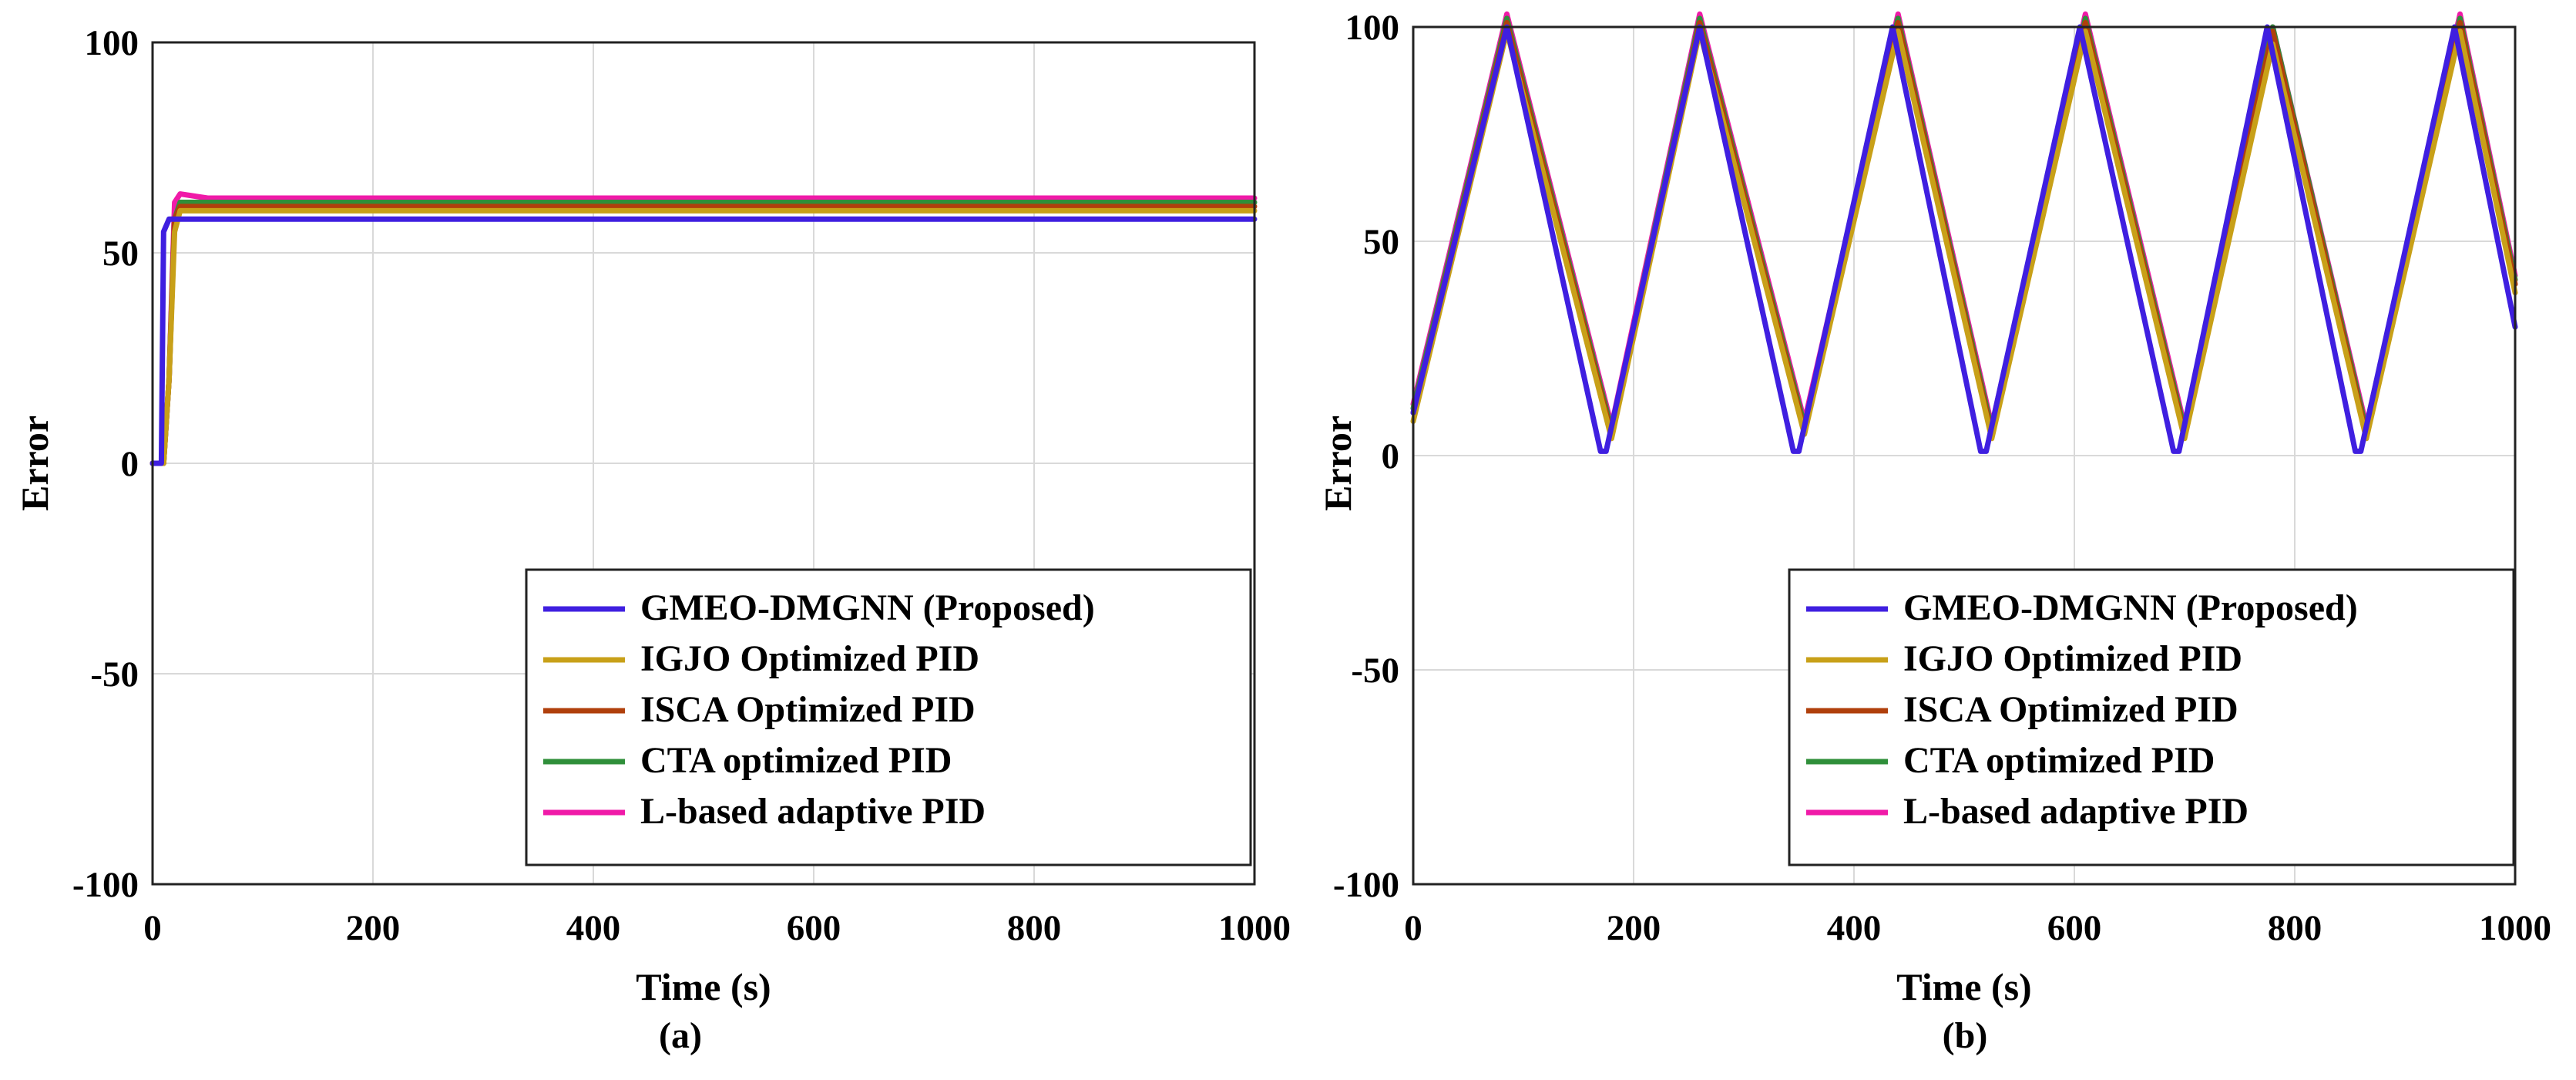 This screenshot has width=2576, height=1080. I want to click on series-lines, so click(703, 329).